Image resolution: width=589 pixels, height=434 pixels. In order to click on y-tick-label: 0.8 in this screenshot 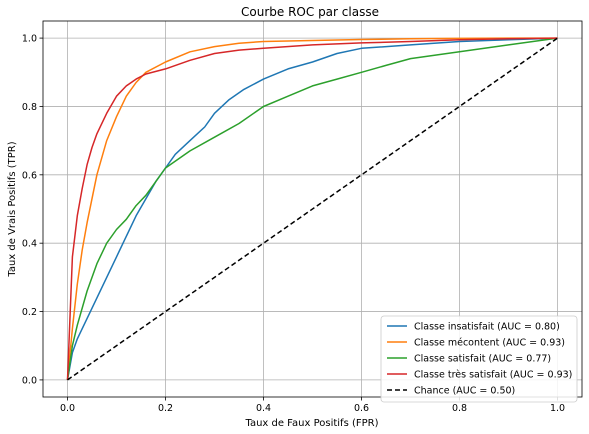, I will do `click(29, 107)`.